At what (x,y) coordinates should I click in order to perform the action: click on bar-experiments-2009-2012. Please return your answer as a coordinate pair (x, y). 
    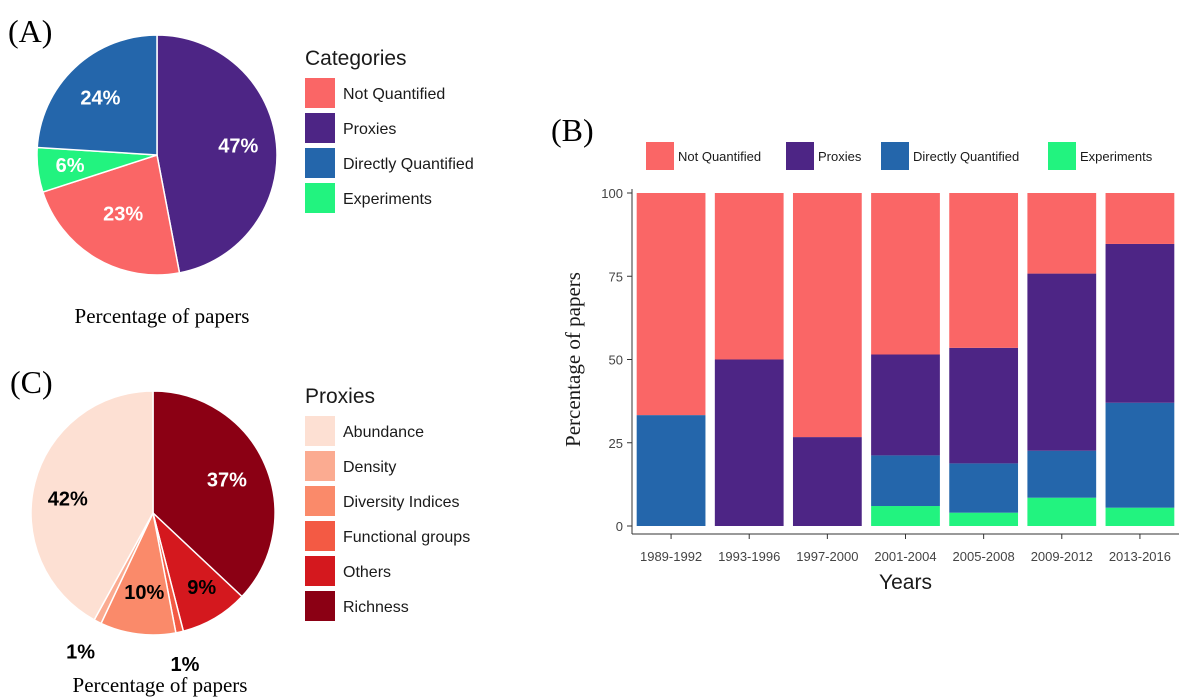
    Looking at the image, I should click on (1062, 511).